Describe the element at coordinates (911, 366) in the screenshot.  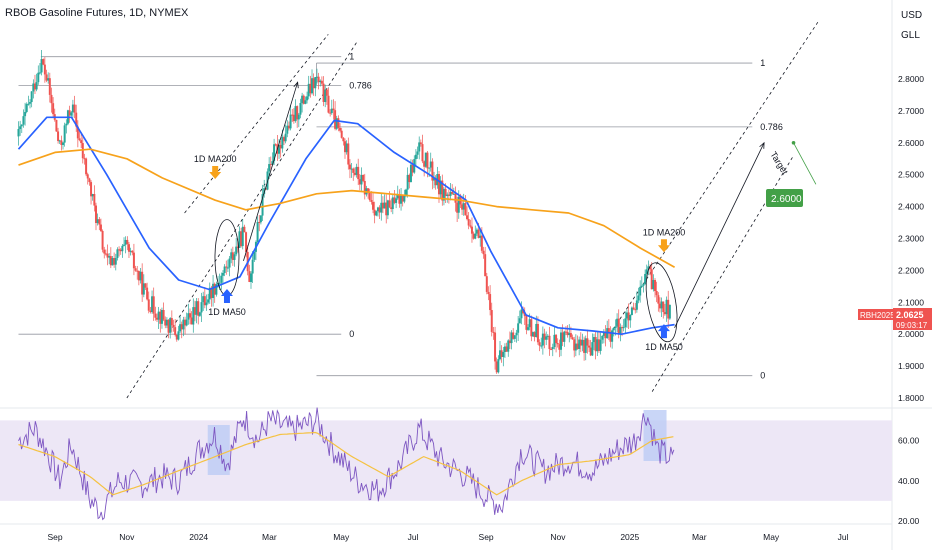
I see `y-tick-label: 1.9000` at that location.